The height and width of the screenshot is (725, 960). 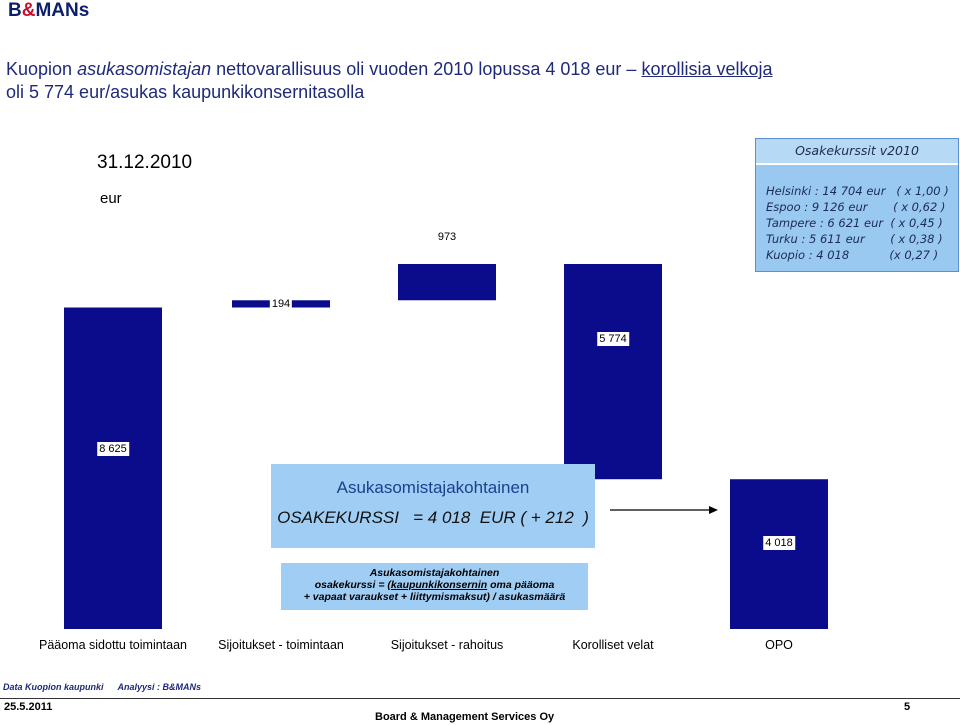 I want to click on share-price-row: Espoo : 9 126 eur ( x 0,62 ), so click(x=856, y=207).